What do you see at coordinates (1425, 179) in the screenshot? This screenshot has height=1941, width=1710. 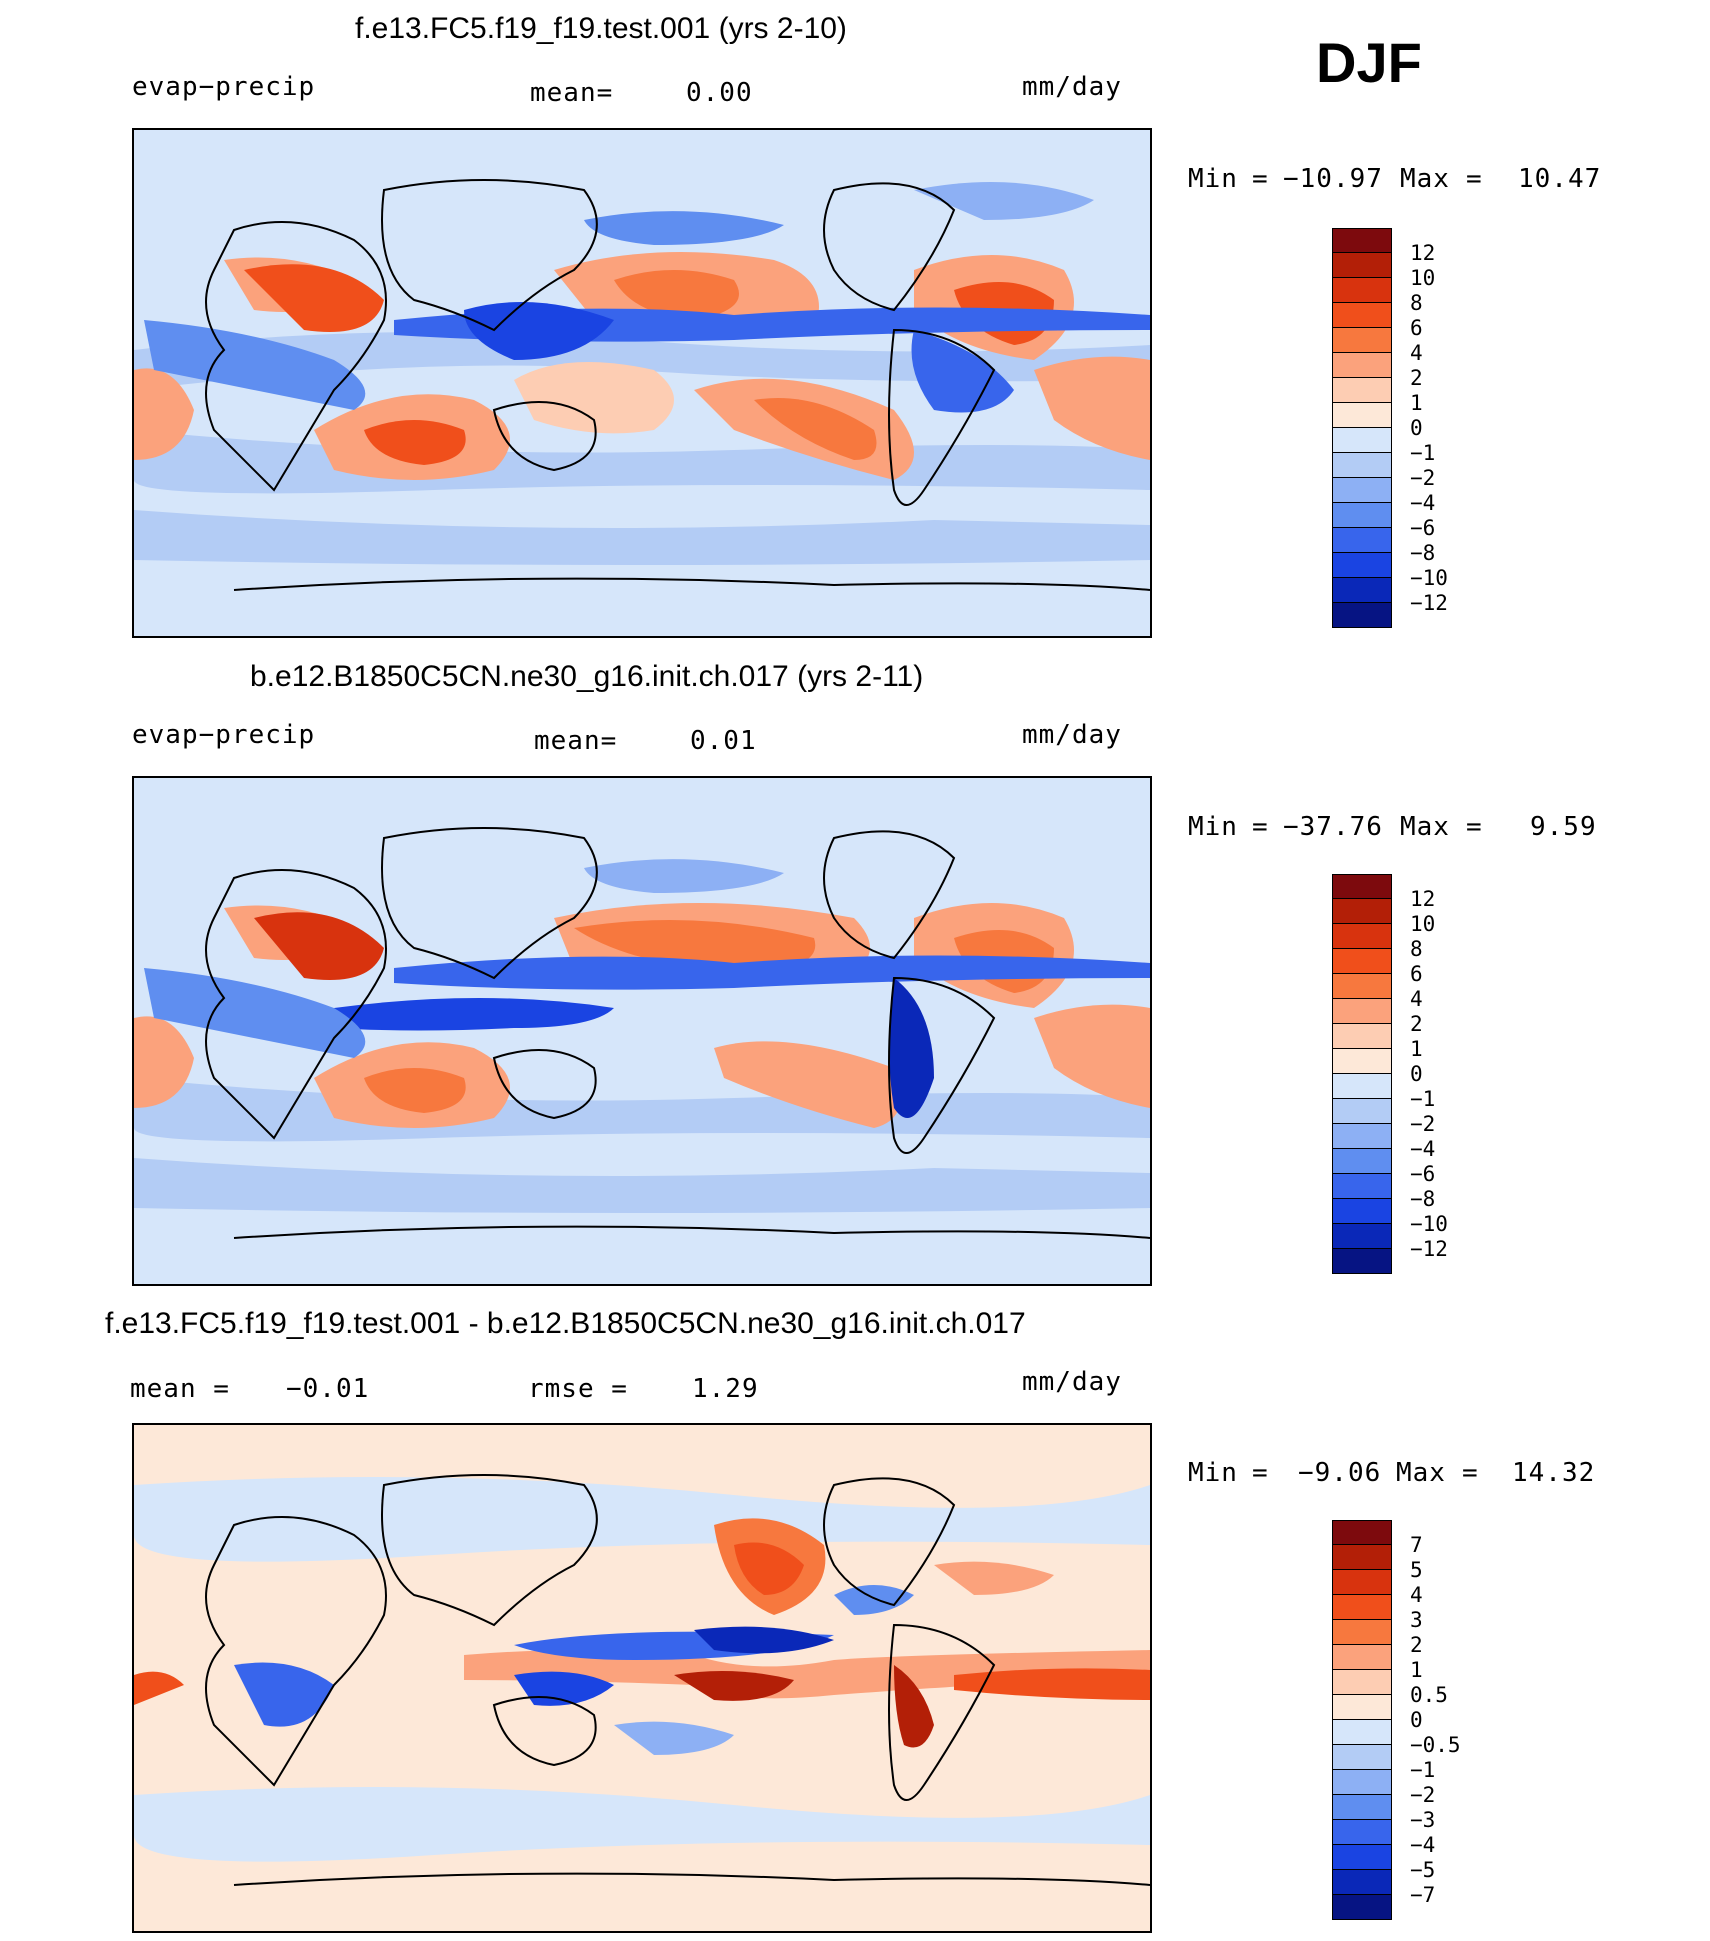 I see `panel-1-max-label: Max` at bounding box center [1425, 179].